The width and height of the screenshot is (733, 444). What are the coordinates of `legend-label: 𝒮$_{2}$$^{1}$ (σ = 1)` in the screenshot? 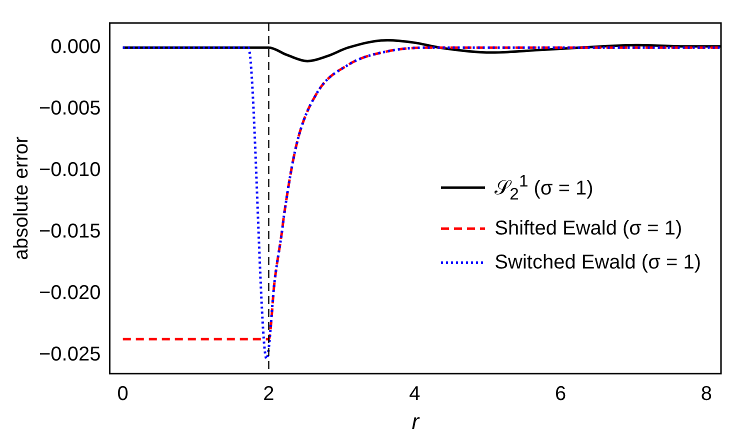 It's located at (544, 188).